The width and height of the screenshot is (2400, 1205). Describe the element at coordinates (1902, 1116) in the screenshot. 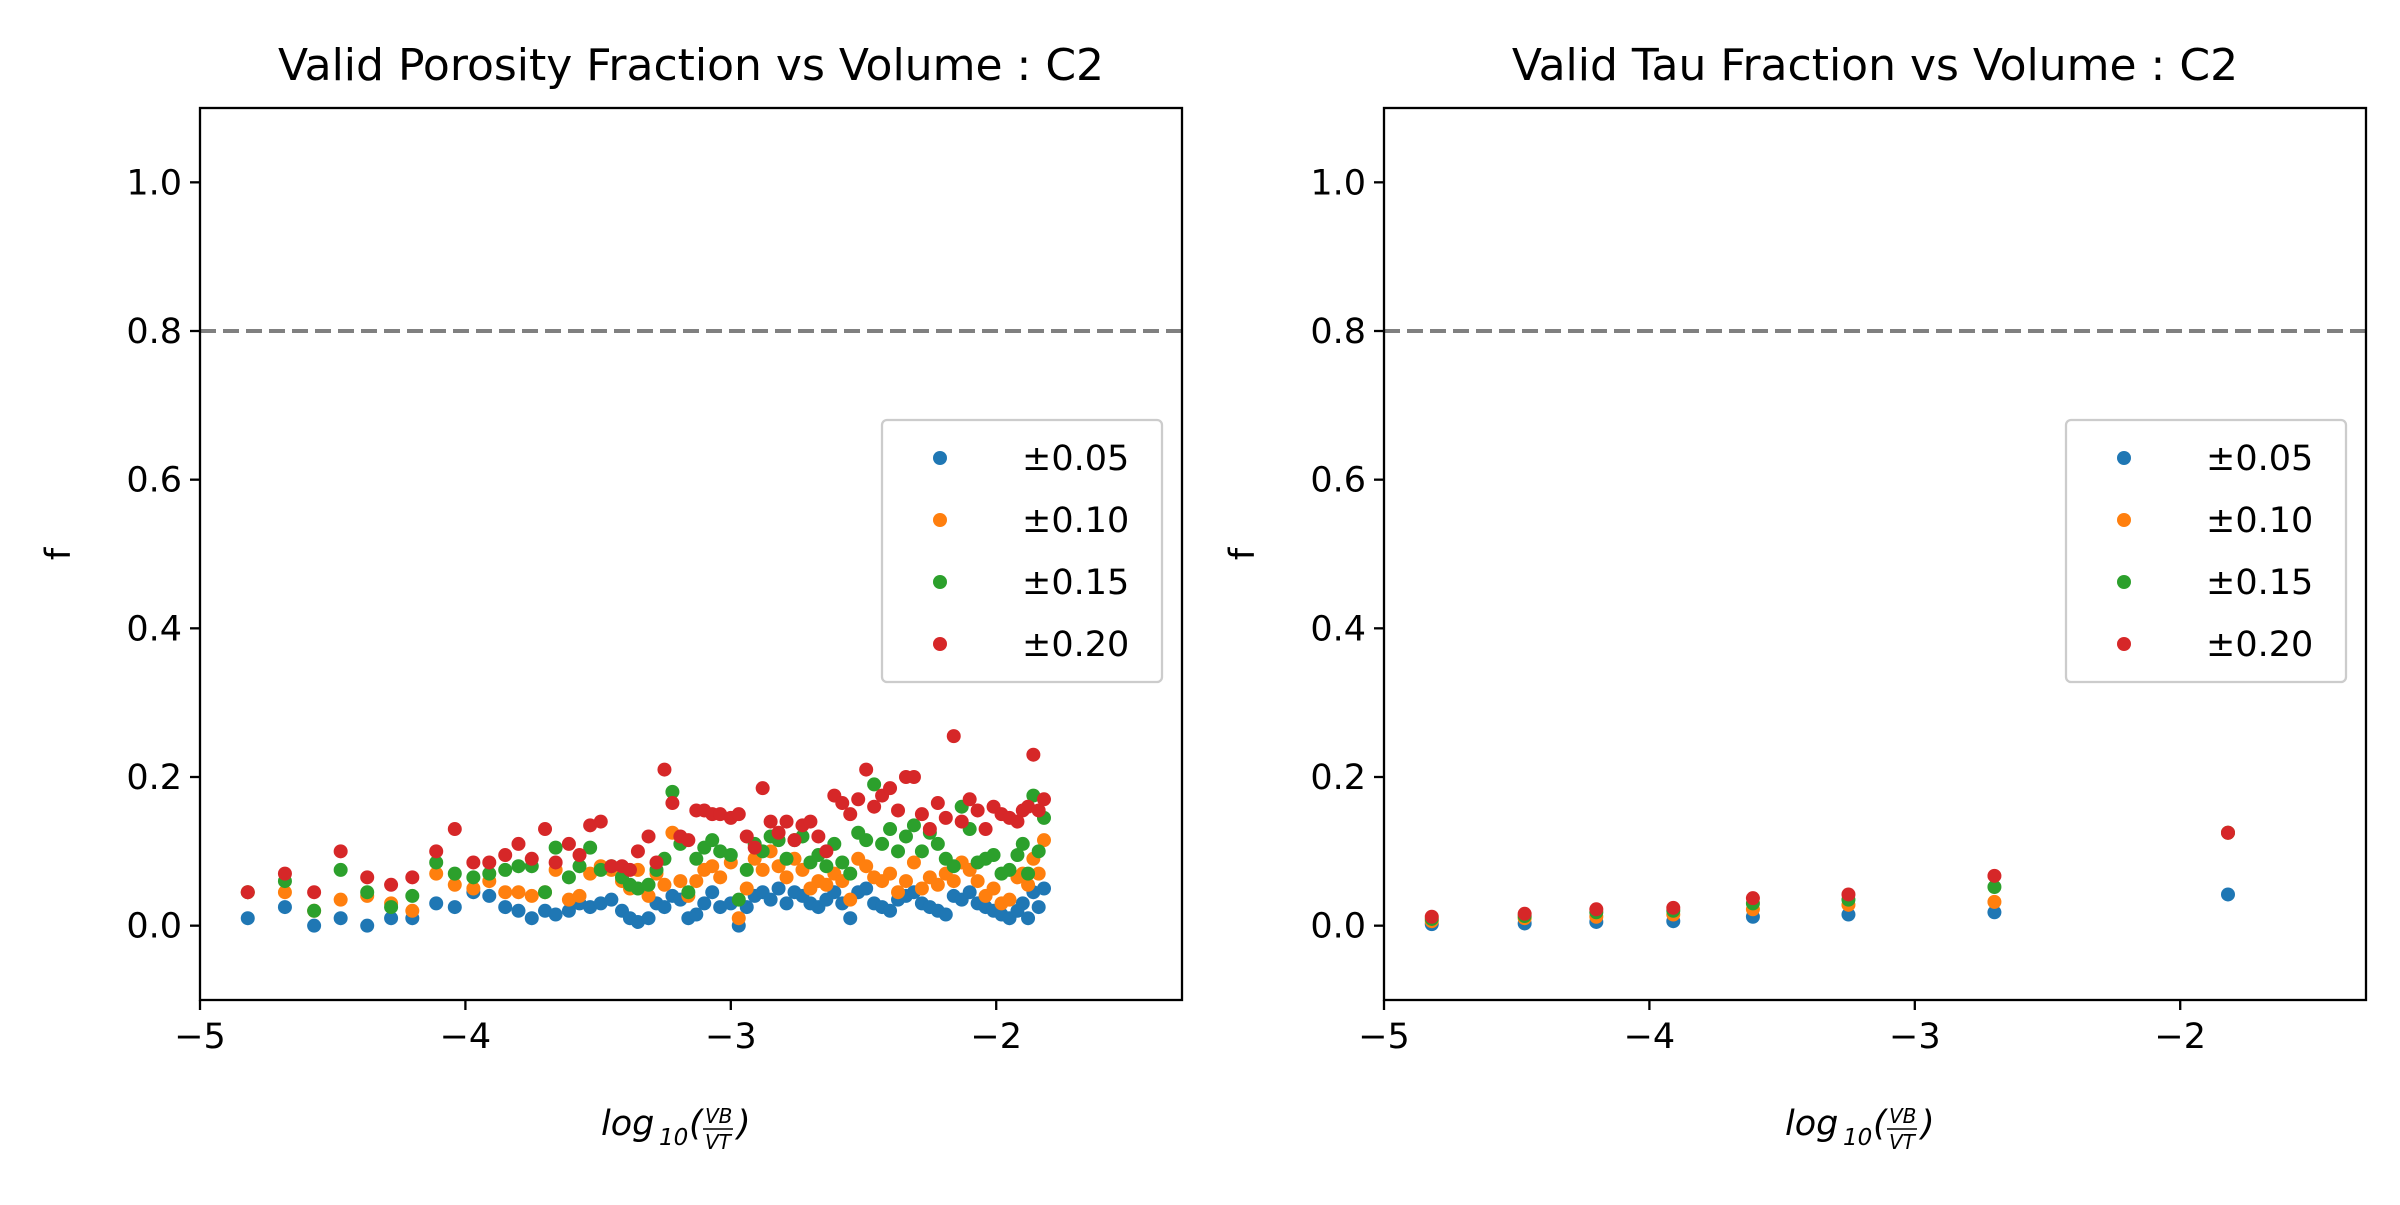

I see `x-label-numerator: VB` at that location.